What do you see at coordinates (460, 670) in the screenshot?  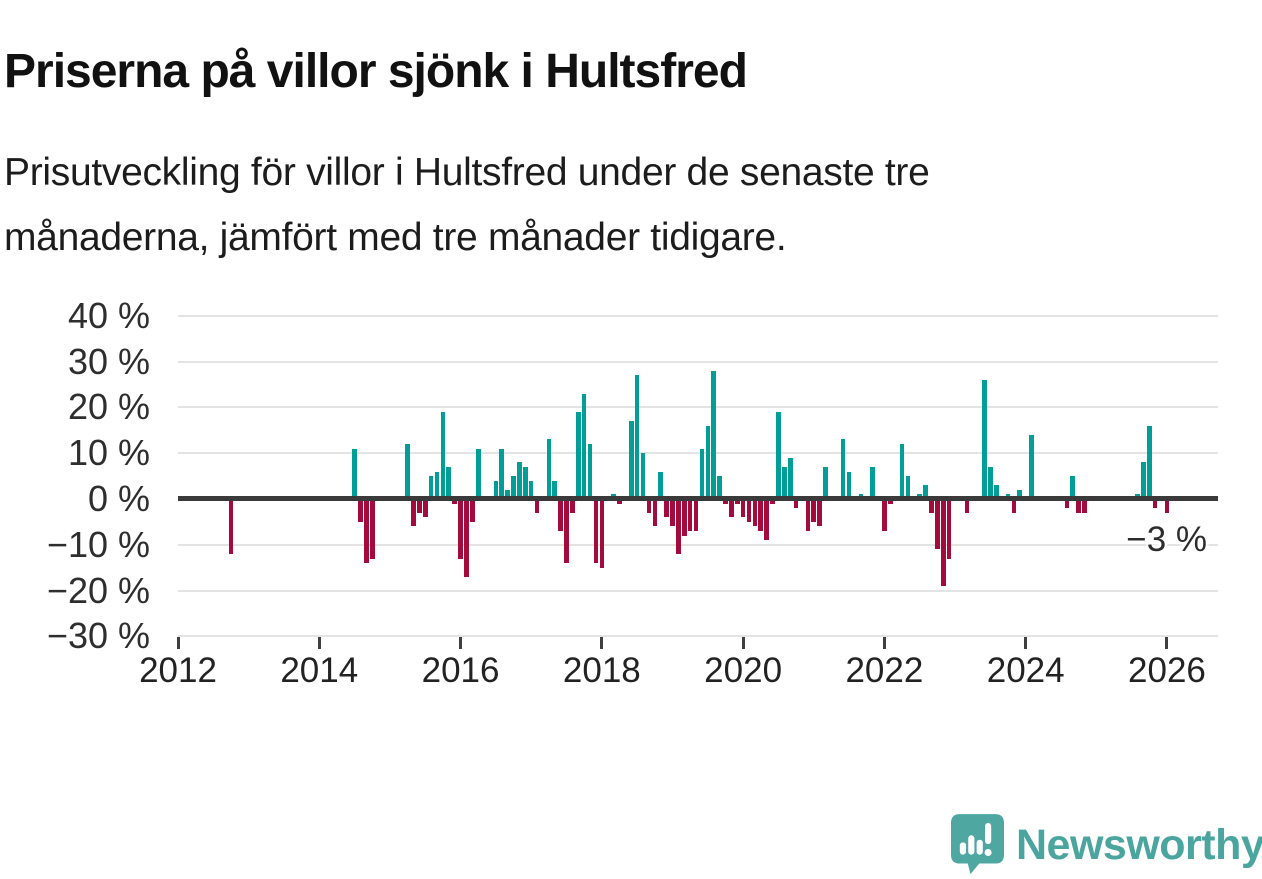 I see `x-axis-label: 2016` at bounding box center [460, 670].